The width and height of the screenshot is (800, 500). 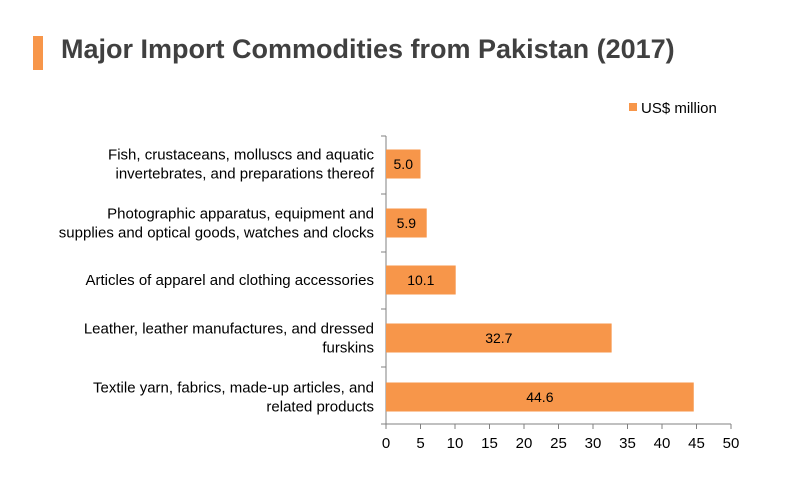 I want to click on x-tick-label: 30, so click(x=593, y=443).